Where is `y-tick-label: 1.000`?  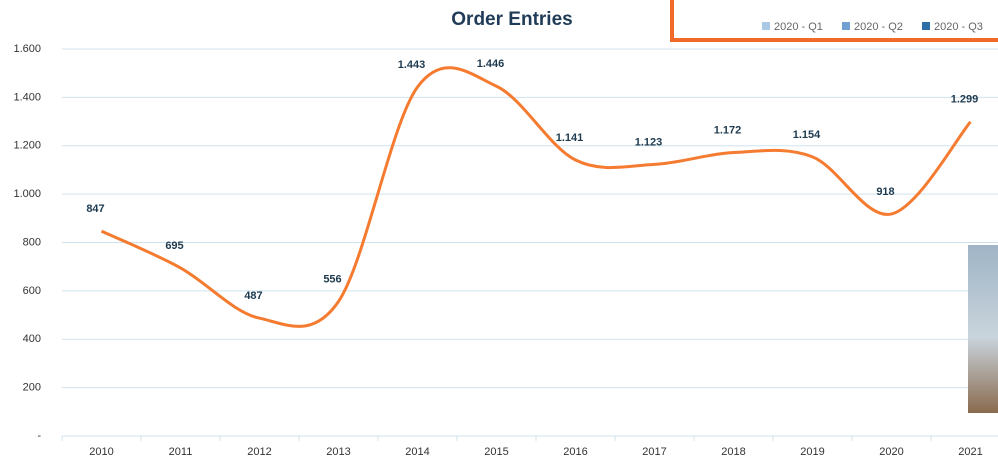
y-tick-label: 1.000 is located at coordinates (27, 194).